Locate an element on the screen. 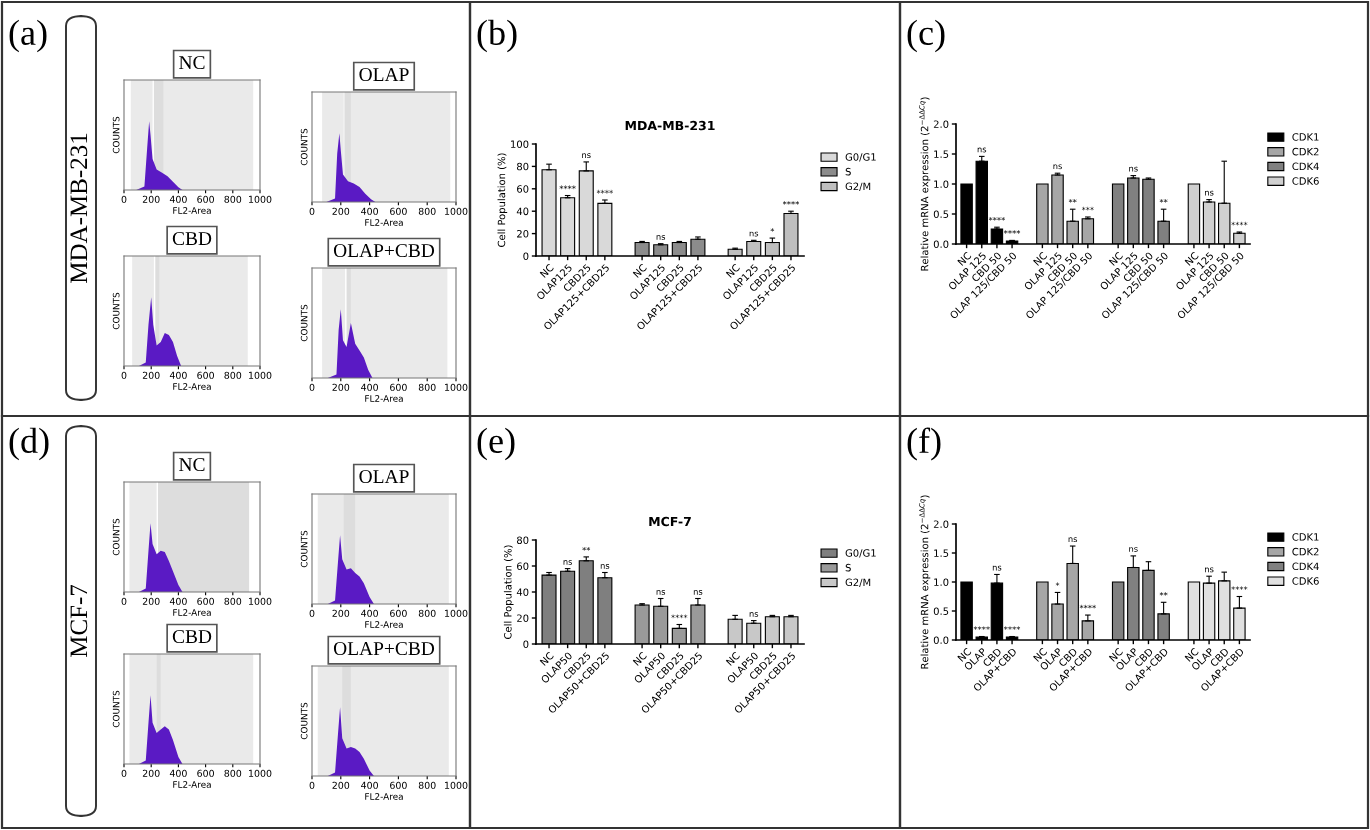 This screenshot has width=1370, height=830. text: (e) is located at coordinates (496, 444).